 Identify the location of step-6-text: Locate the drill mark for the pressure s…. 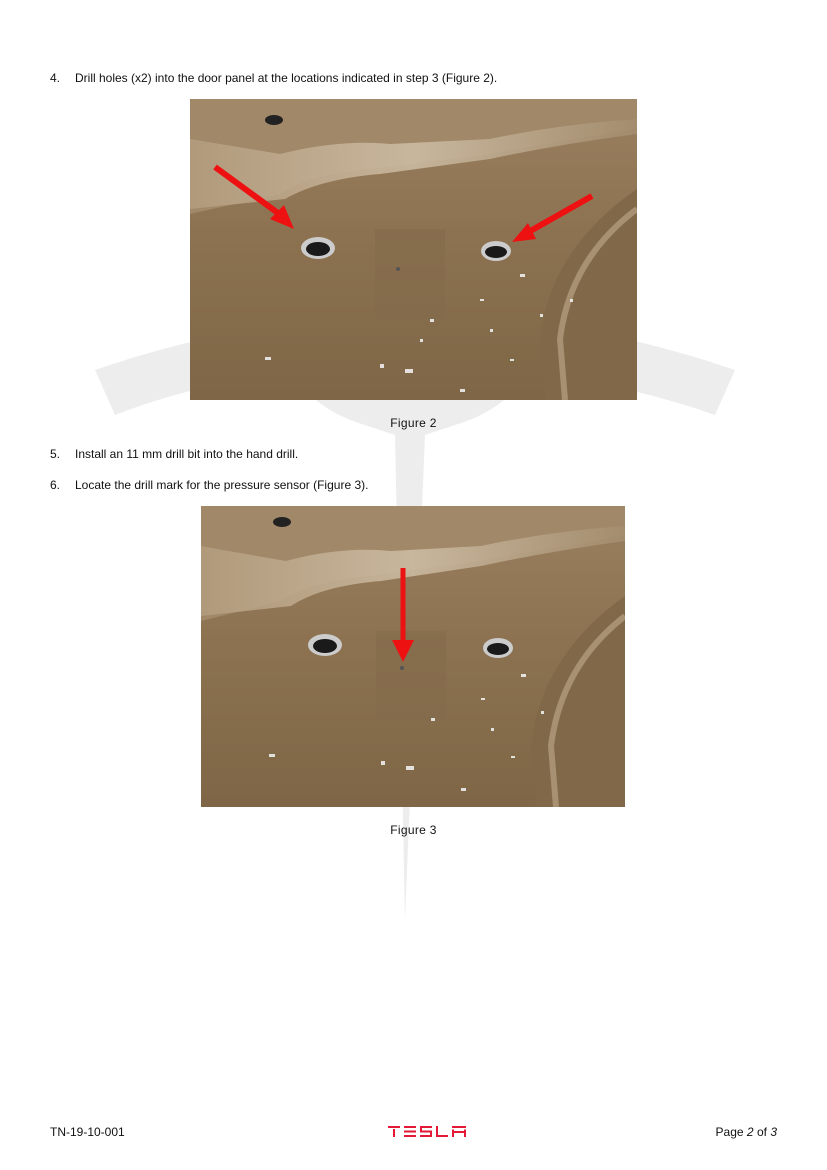
(222, 485).